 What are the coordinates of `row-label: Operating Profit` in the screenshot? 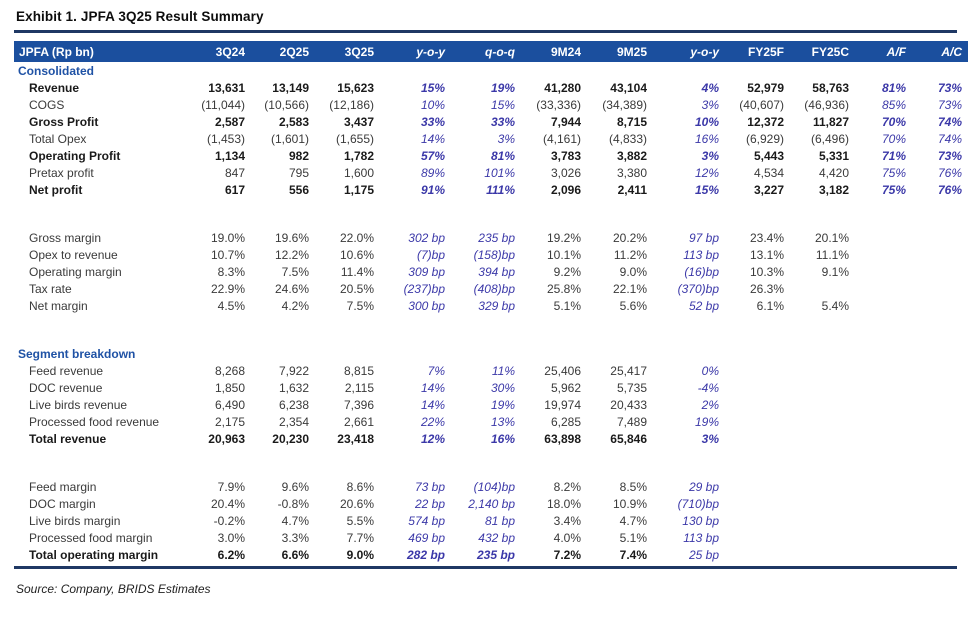 It's located at (75, 155).